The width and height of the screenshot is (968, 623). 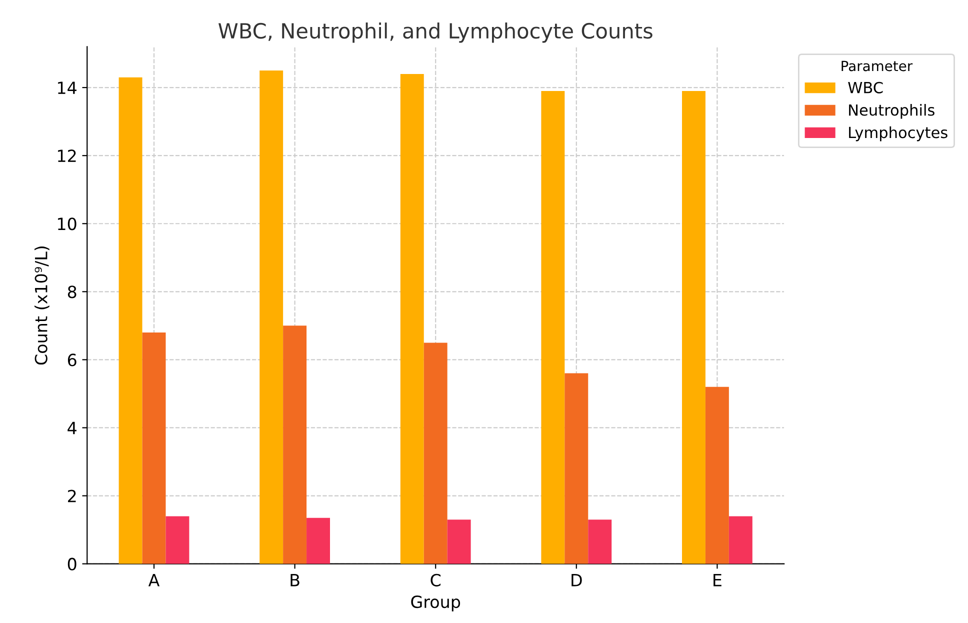 What do you see at coordinates (154, 580) in the screenshot?
I see `x-tick-label: A` at bounding box center [154, 580].